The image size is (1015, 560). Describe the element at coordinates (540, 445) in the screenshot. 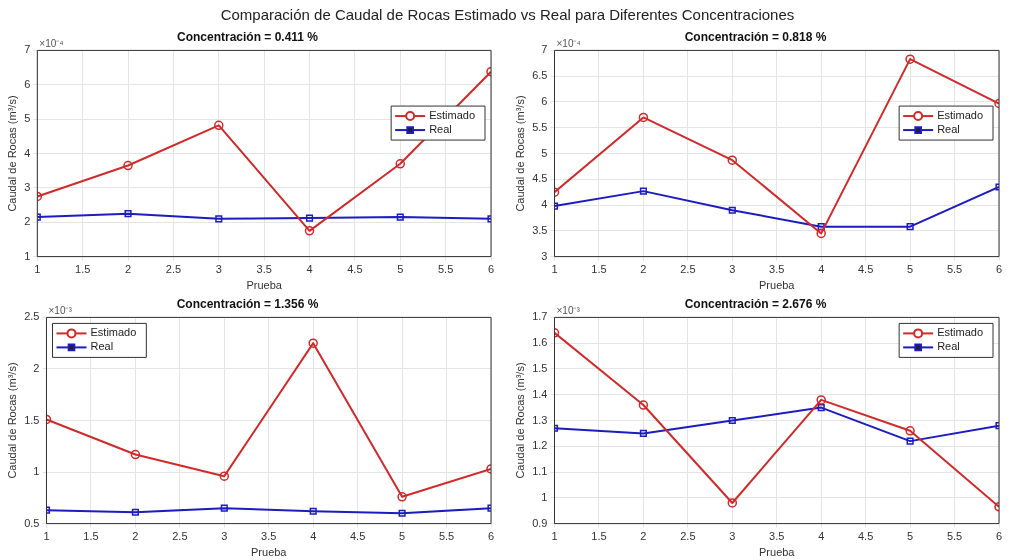

I see `y-tick-label: 1.2` at that location.